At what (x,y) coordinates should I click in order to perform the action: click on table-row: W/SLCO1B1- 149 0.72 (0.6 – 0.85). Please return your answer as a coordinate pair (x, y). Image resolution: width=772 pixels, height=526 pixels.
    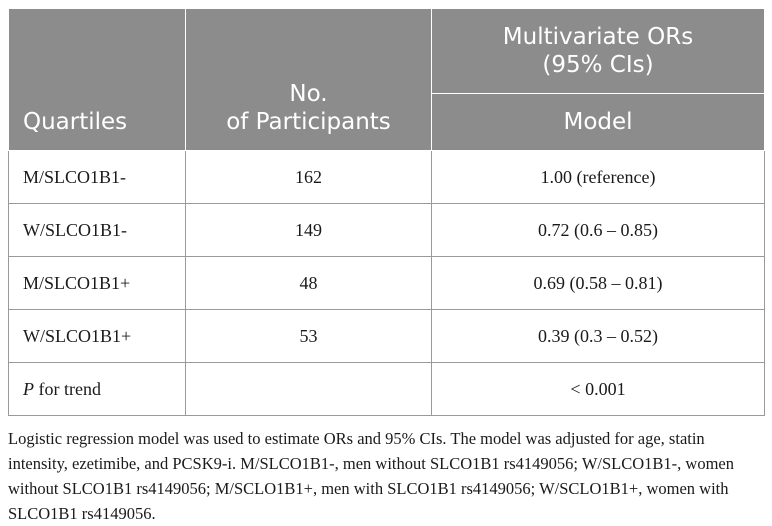
    Looking at the image, I should click on (386, 230).